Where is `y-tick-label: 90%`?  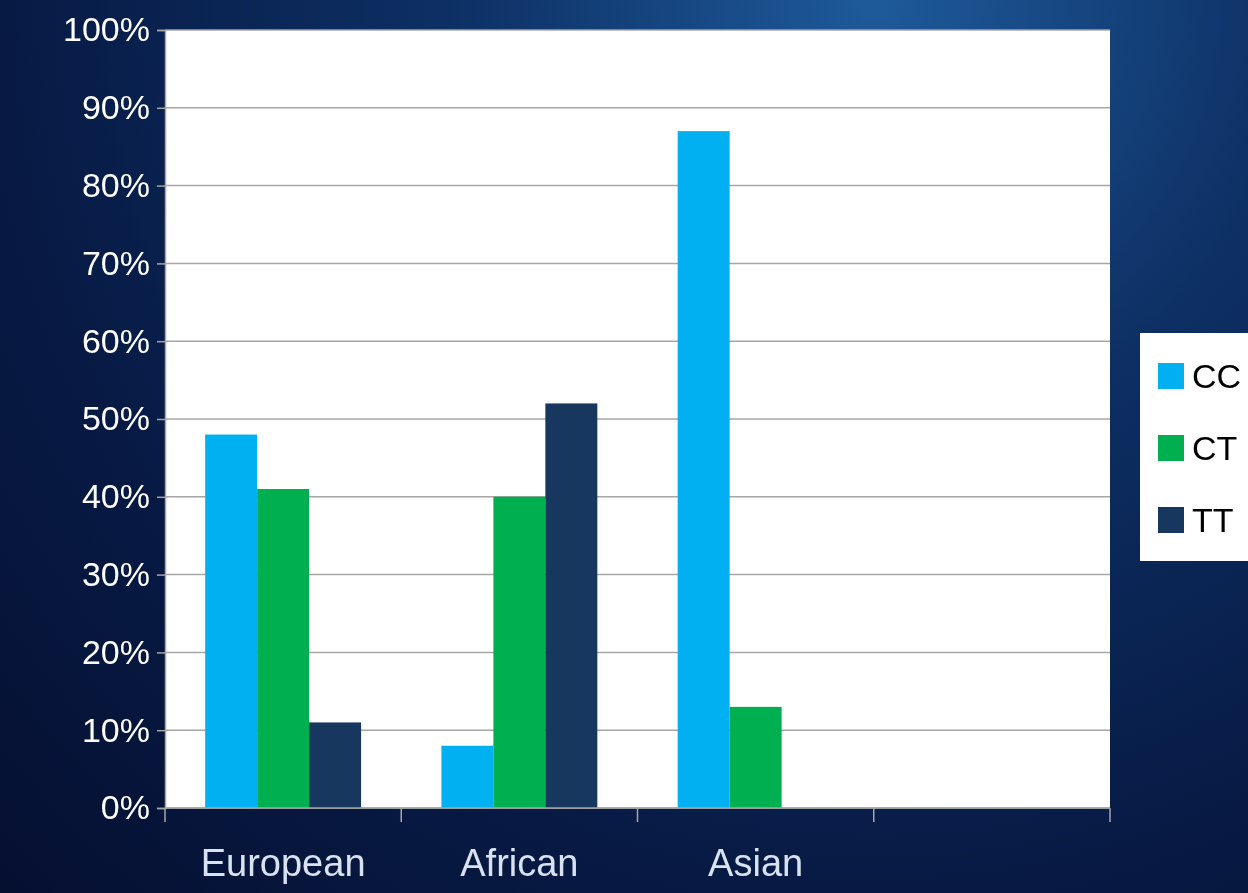
y-tick-label: 90% is located at coordinates (115, 107).